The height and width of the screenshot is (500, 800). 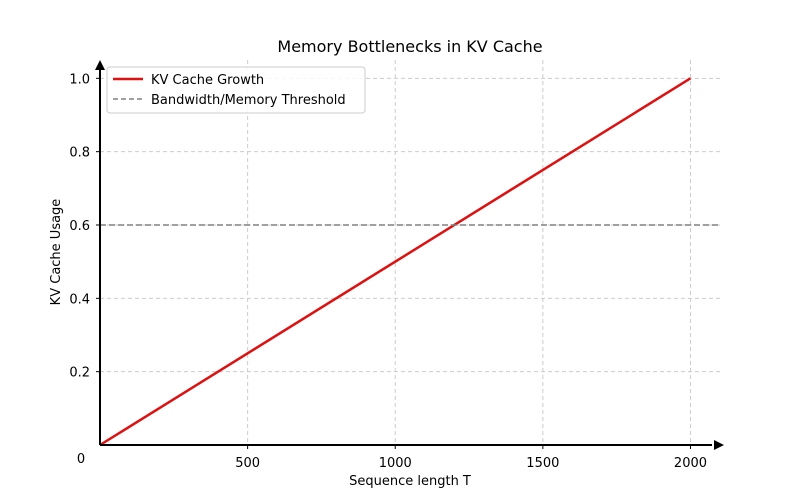 What do you see at coordinates (56, 252) in the screenshot?
I see `y-axis-label: KV Cache Usage` at bounding box center [56, 252].